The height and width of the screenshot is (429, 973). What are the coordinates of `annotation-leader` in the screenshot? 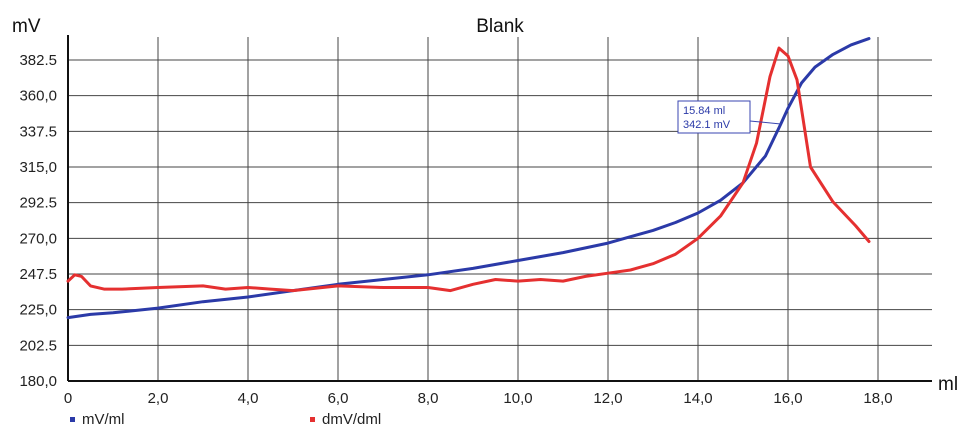 It's located at (765, 122).